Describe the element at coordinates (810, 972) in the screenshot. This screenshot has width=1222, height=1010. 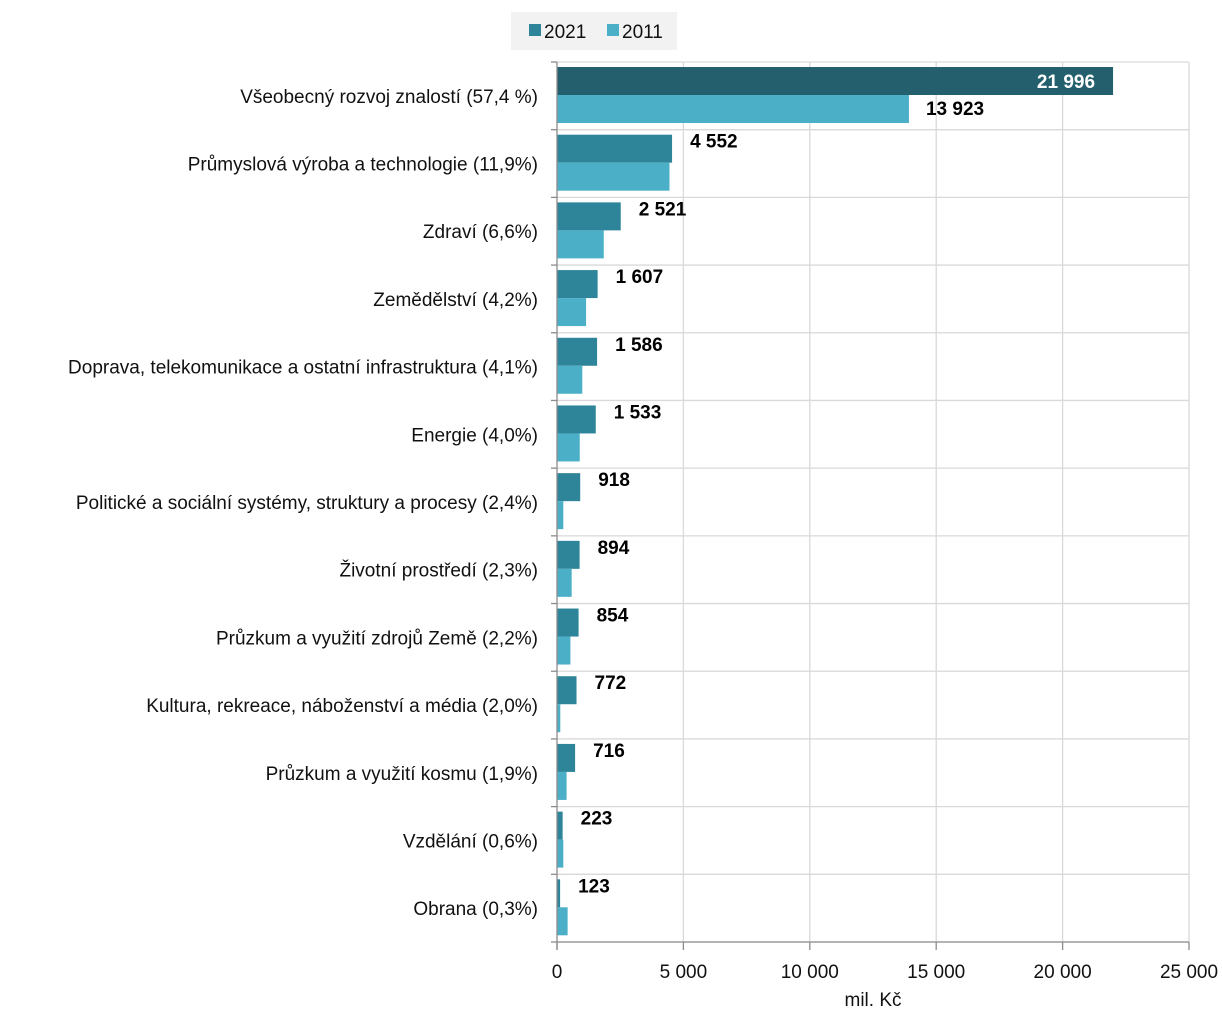
I see `x-tick-label: 10 000` at that location.